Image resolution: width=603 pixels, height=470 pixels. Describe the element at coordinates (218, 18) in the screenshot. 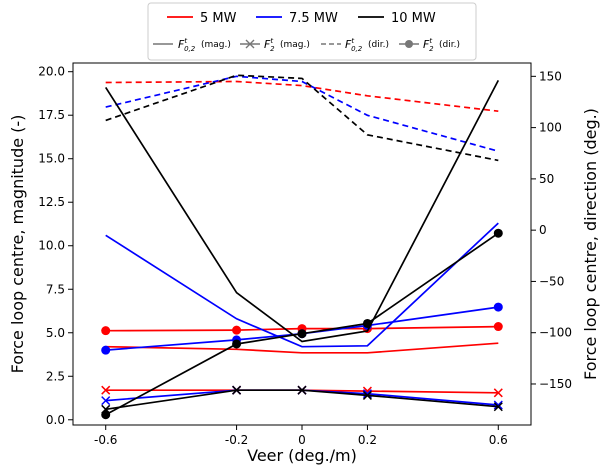

I see `legend-5mw-label: 5 MW` at that location.